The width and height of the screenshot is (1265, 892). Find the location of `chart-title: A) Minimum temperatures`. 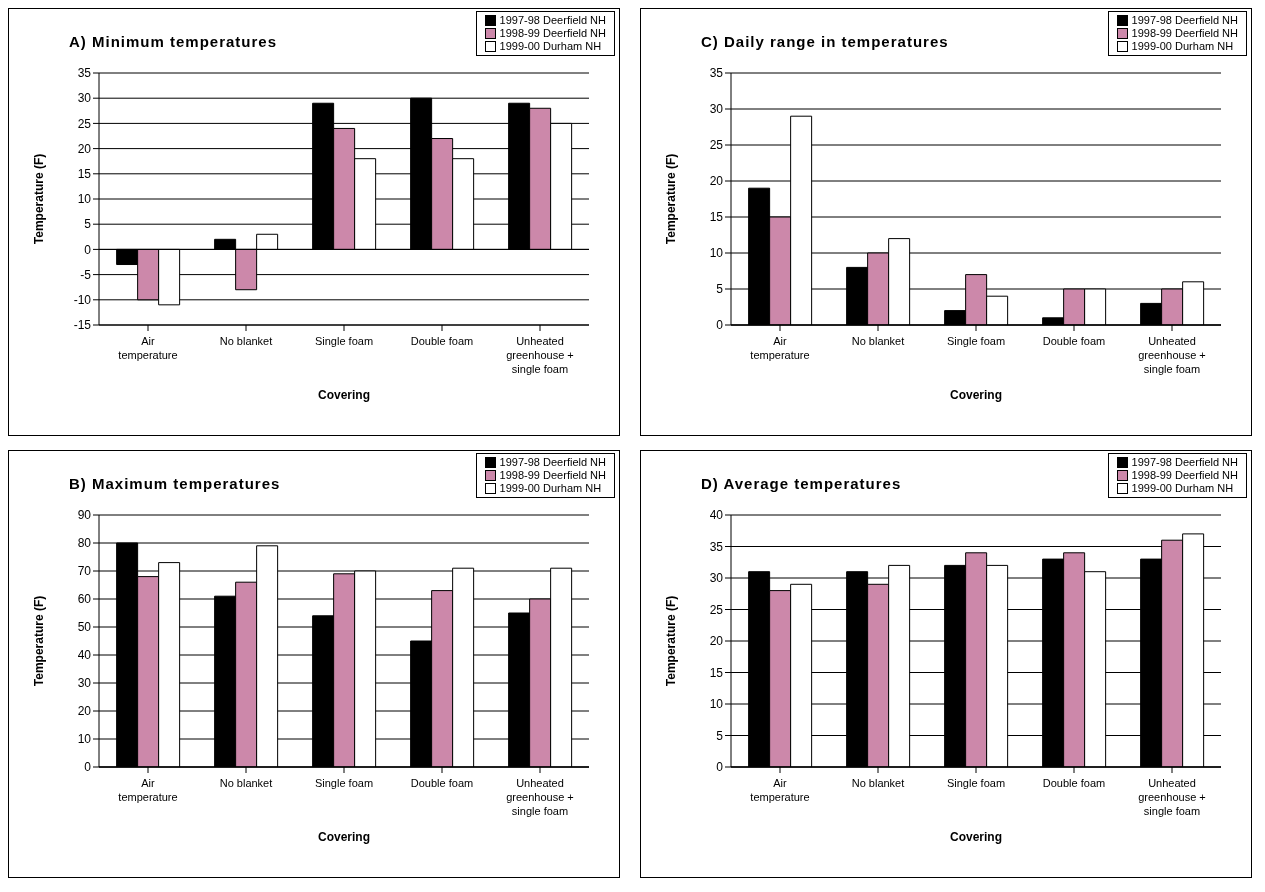

chart-title: A) Minimum temperatures is located at coordinates (173, 41).